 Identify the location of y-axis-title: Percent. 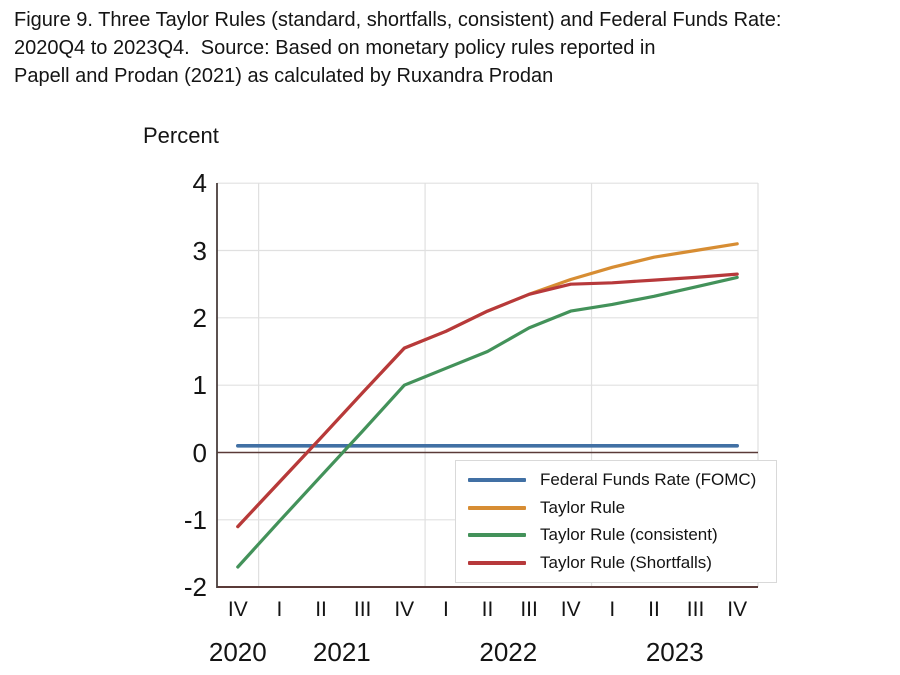
(181, 135).